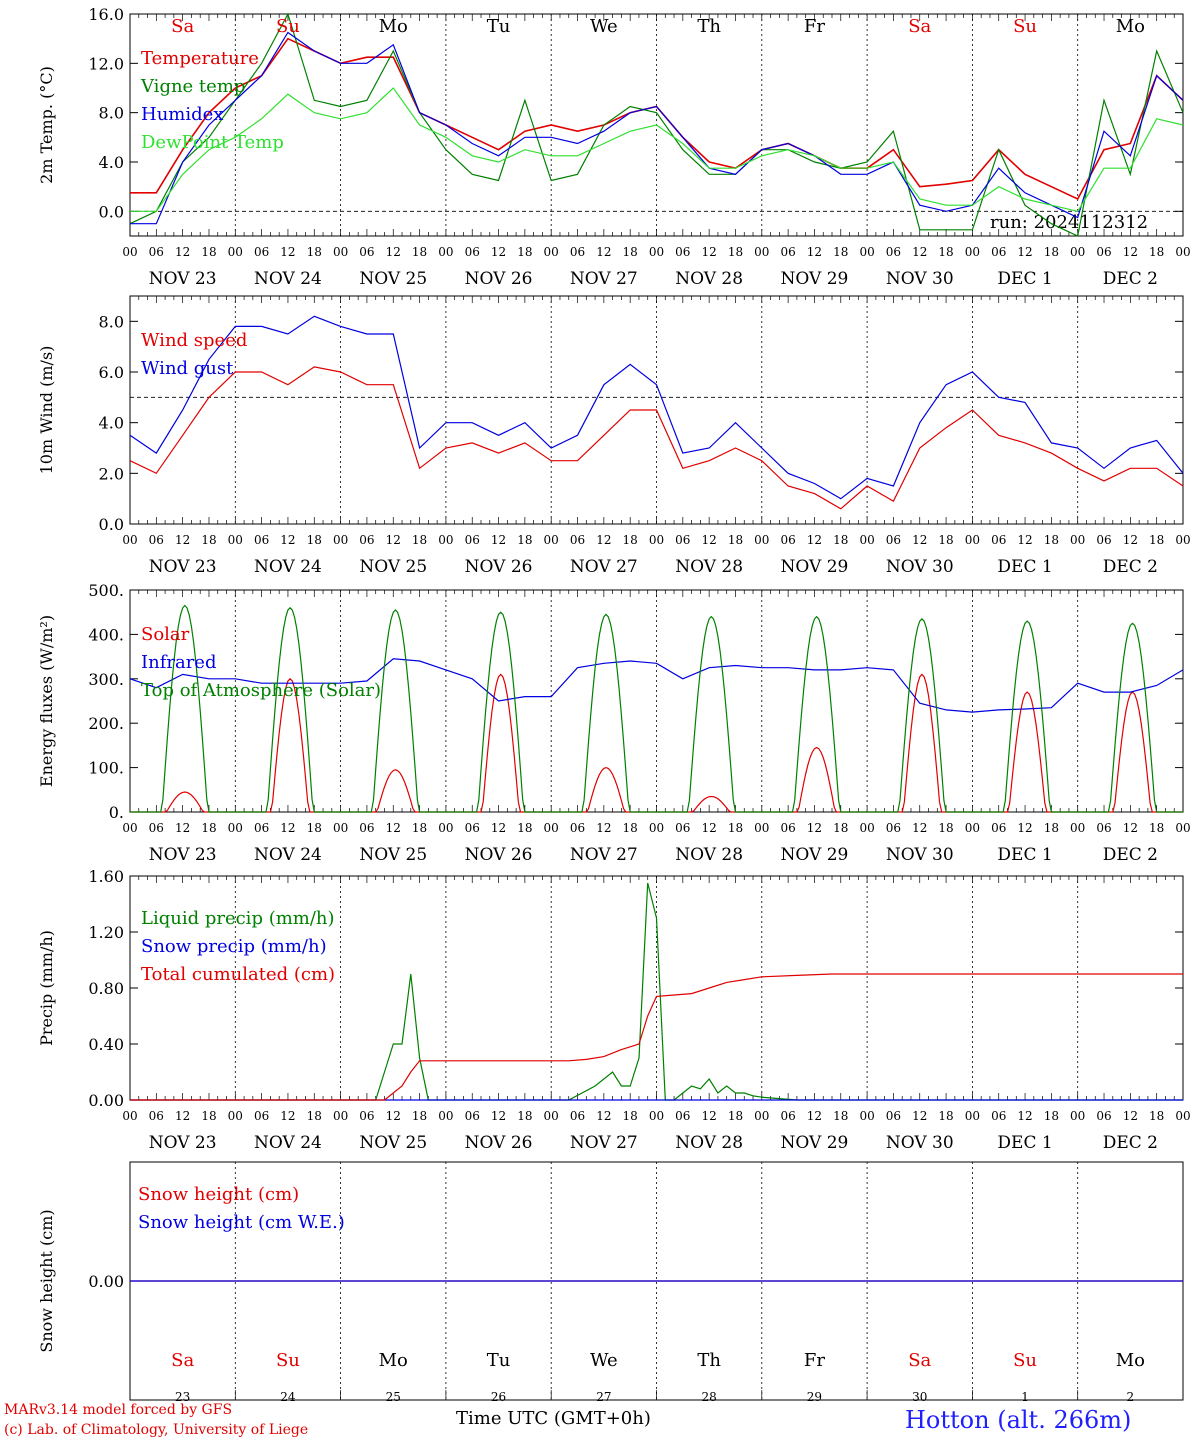  Describe the element at coordinates (183, 855) in the screenshot. I see `x-date-label: NOV 23` at that location.